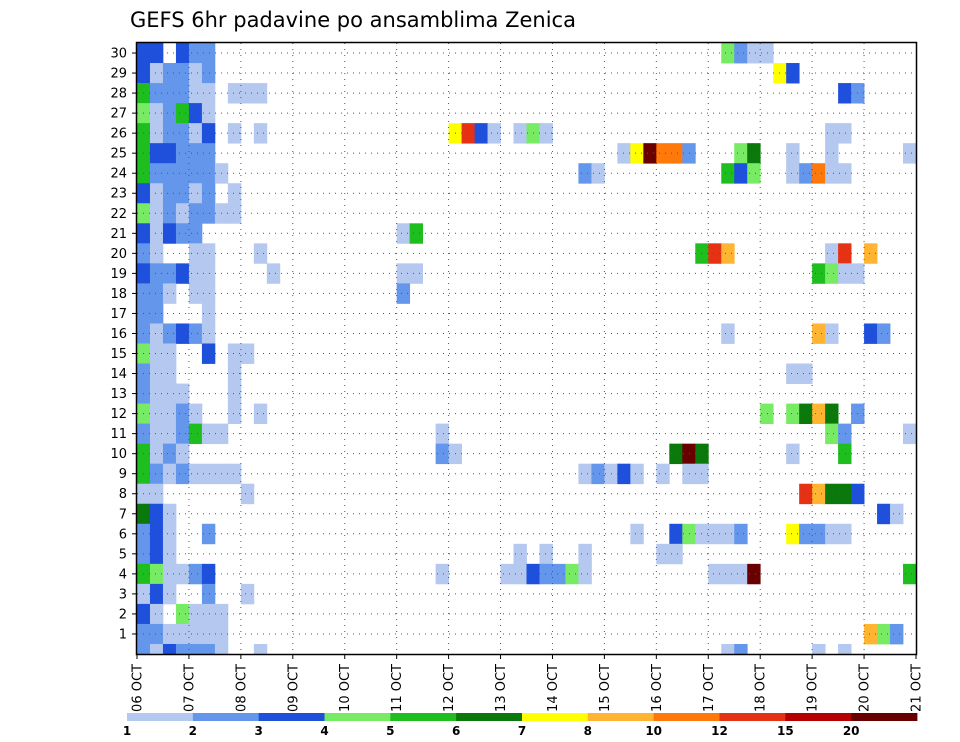 The height and width of the screenshot is (742, 960). I want to click on x-tick-label: 15 OCT, so click(605, 688).